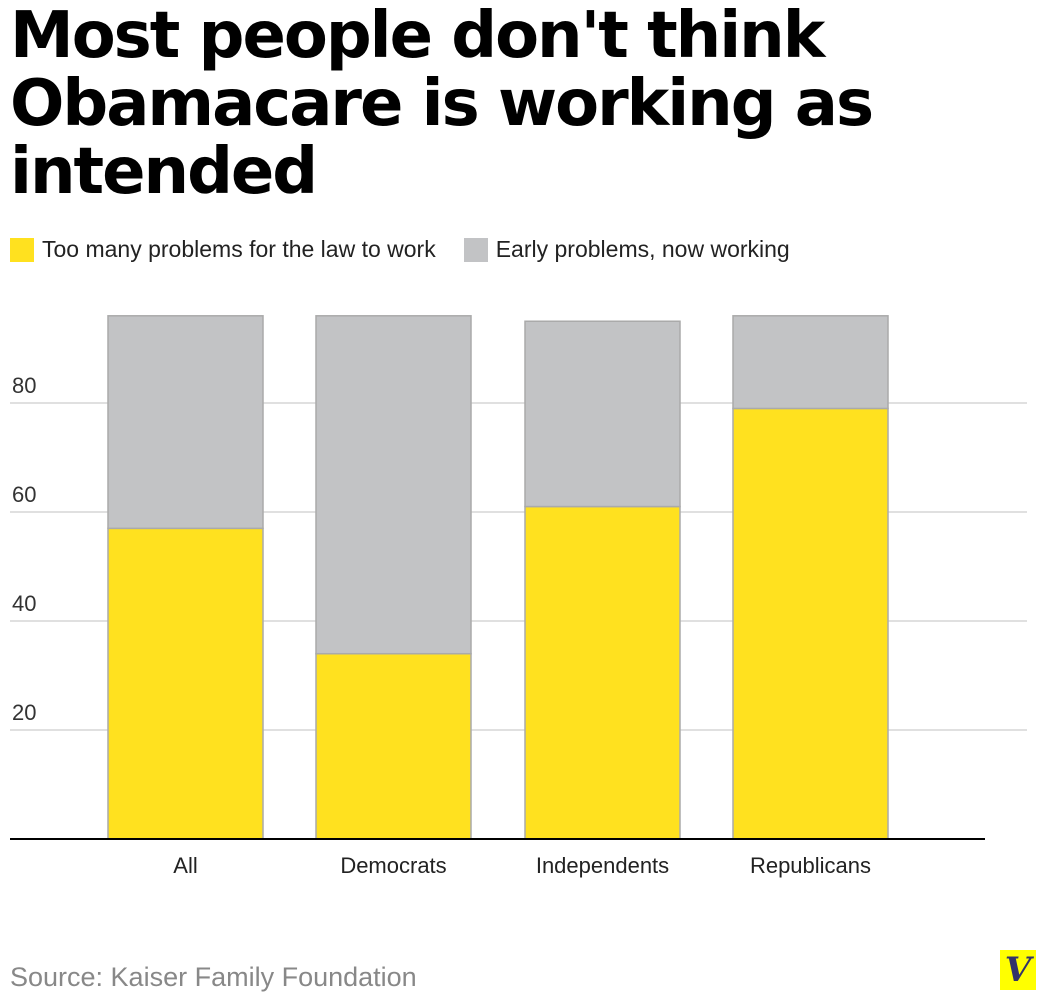 The width and height of the screenshot is (1040, 998). Describe the element at coordinates (810, 865) in the screenshot. I see `x-tick-label: Republicans` at that location.